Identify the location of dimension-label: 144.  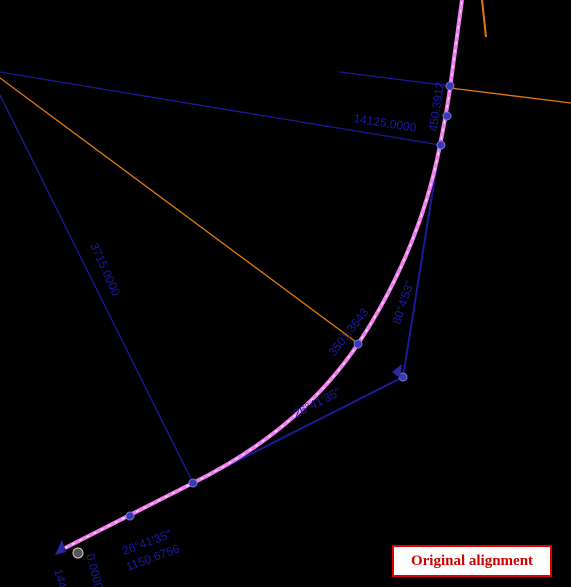
(60, 577).